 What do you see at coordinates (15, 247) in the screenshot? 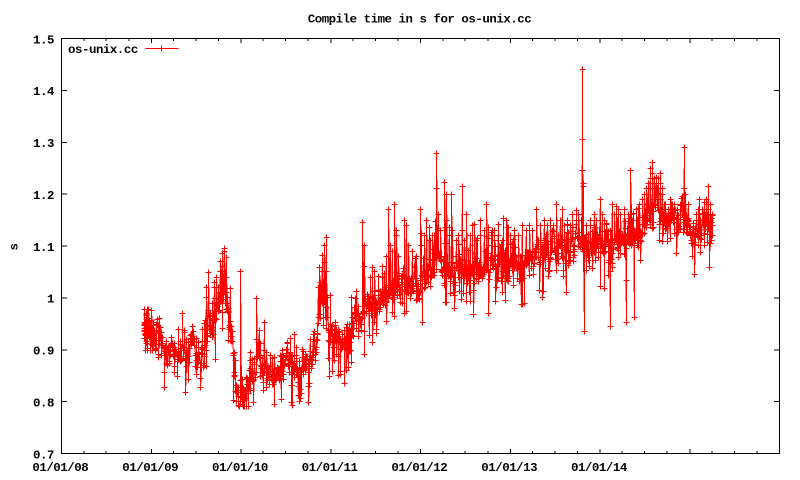
I see `svg-text: s` at bounding box center [15, 247].